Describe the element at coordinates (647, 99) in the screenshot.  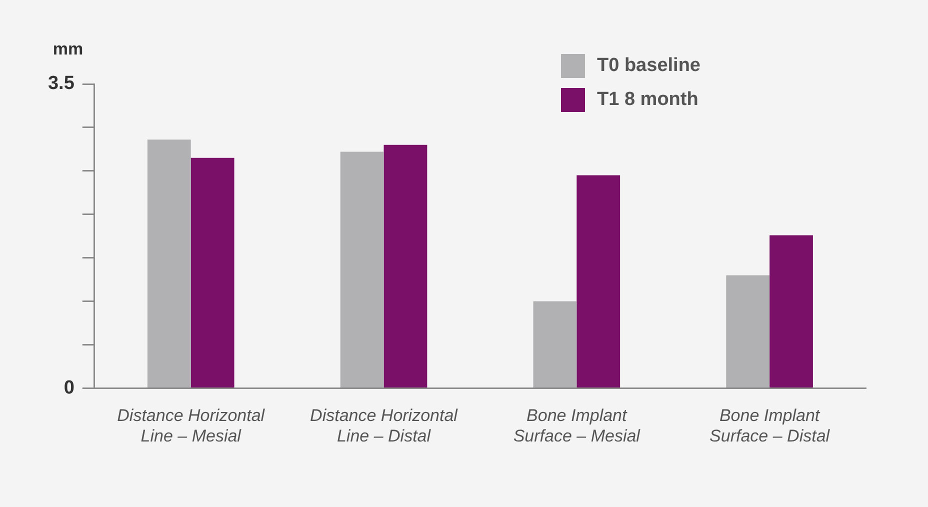
I see `legend-label: T1 8 month` at that location.